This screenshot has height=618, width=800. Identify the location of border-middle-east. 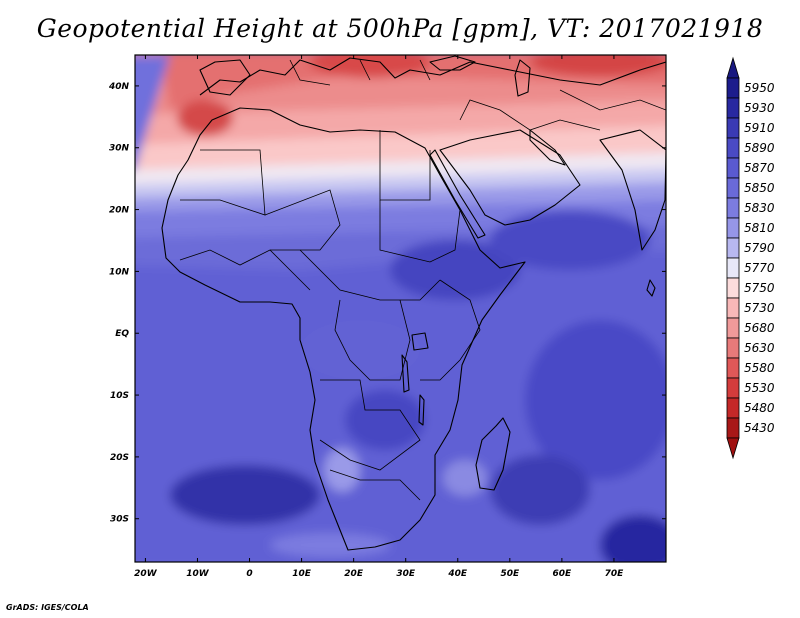
(530, 115).